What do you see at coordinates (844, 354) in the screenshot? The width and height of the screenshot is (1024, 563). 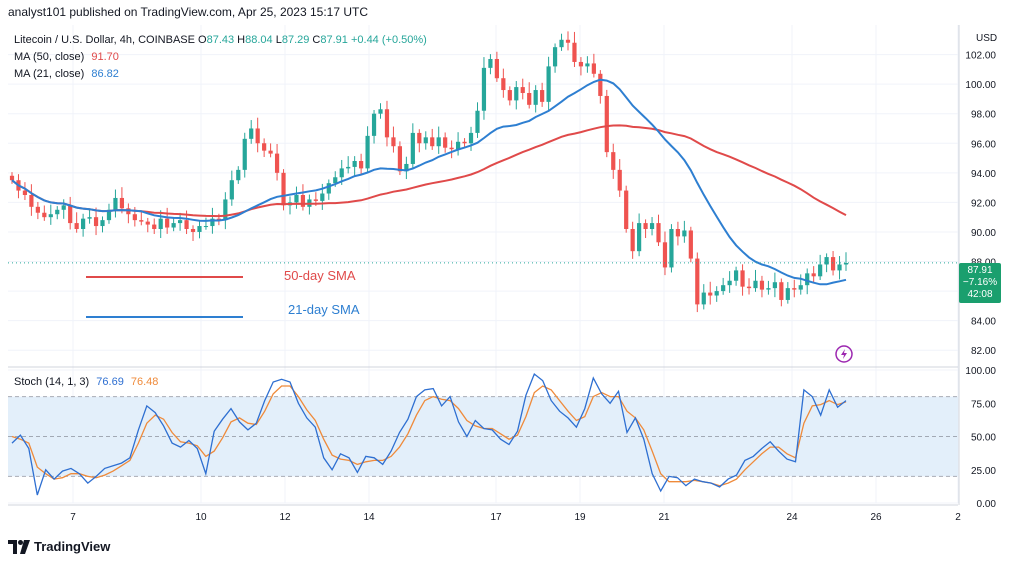 I see `lightning-icon` at bounding box center [844, 354].